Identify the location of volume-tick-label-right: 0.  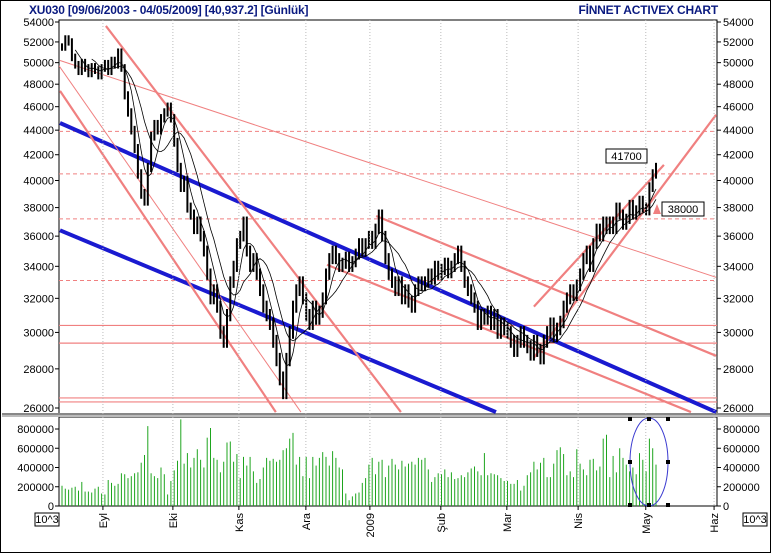
(726, 507).